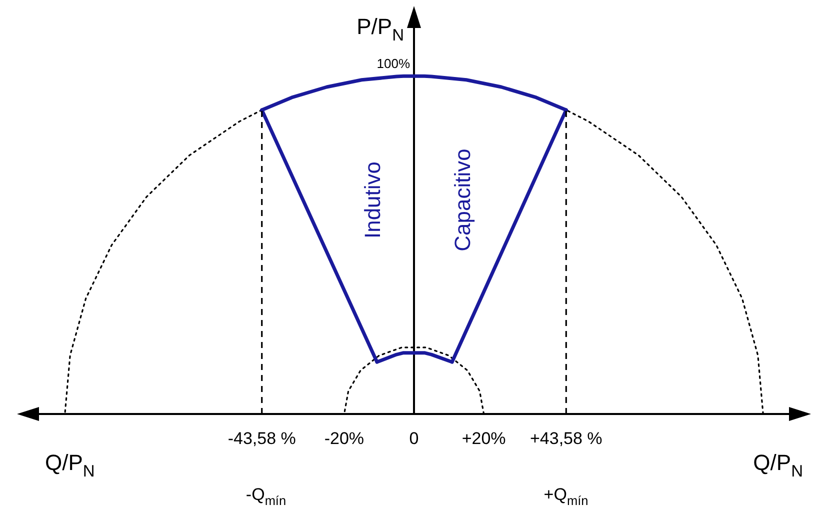 The image size is (826, 508). I want to click on x-tick-label: +43,58 %, so click(566, 438).